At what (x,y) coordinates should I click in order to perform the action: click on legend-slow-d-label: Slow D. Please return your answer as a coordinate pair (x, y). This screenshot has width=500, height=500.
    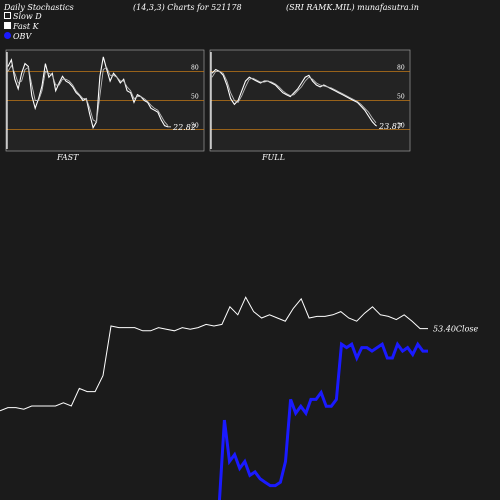
    Looking at the image, I should click on (27, 16).